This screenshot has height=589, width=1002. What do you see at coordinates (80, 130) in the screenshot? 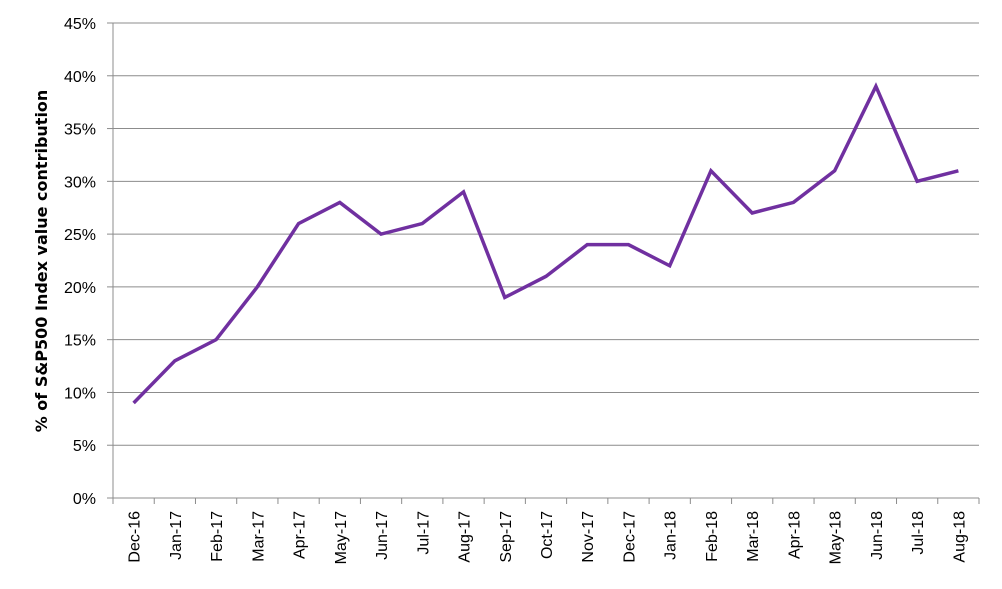
I see `y-tick-label: 35%` at bounding box center [80, 130].